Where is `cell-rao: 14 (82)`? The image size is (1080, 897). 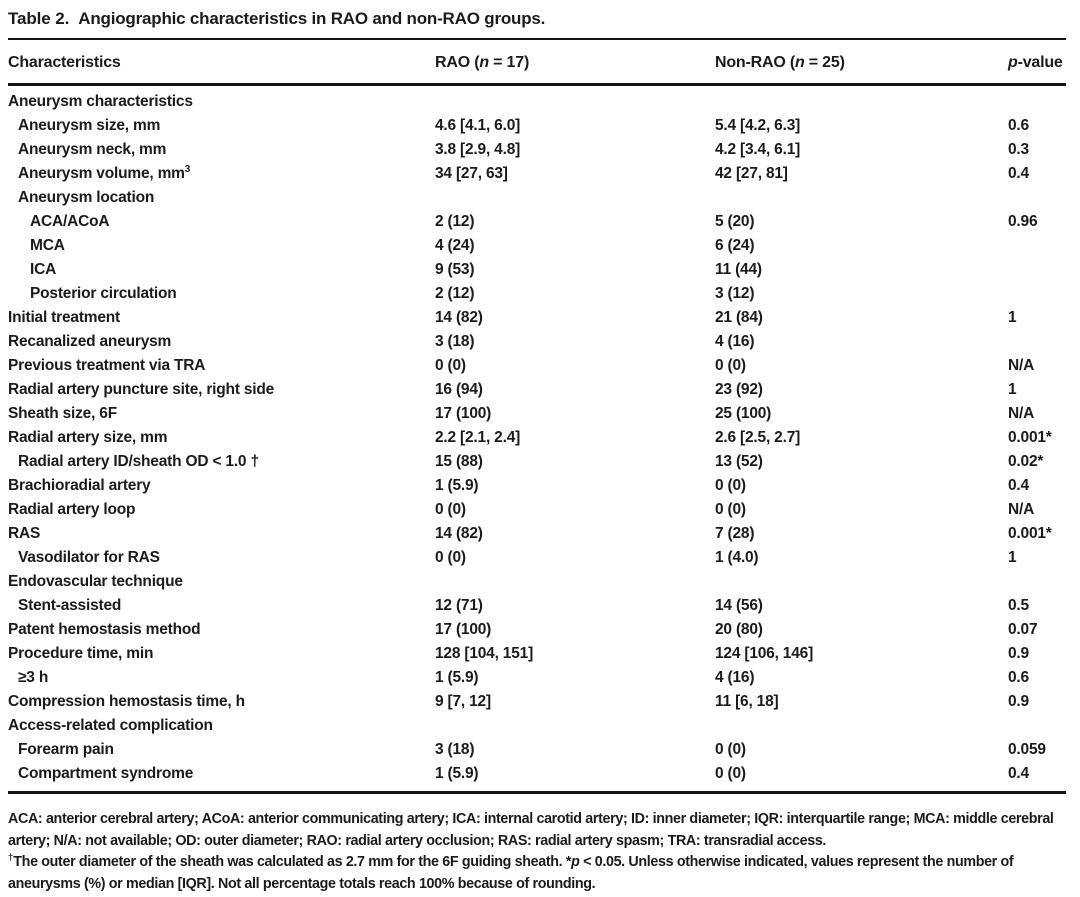
cell-rao: 14 (82) is located at coordinates (459, 317).